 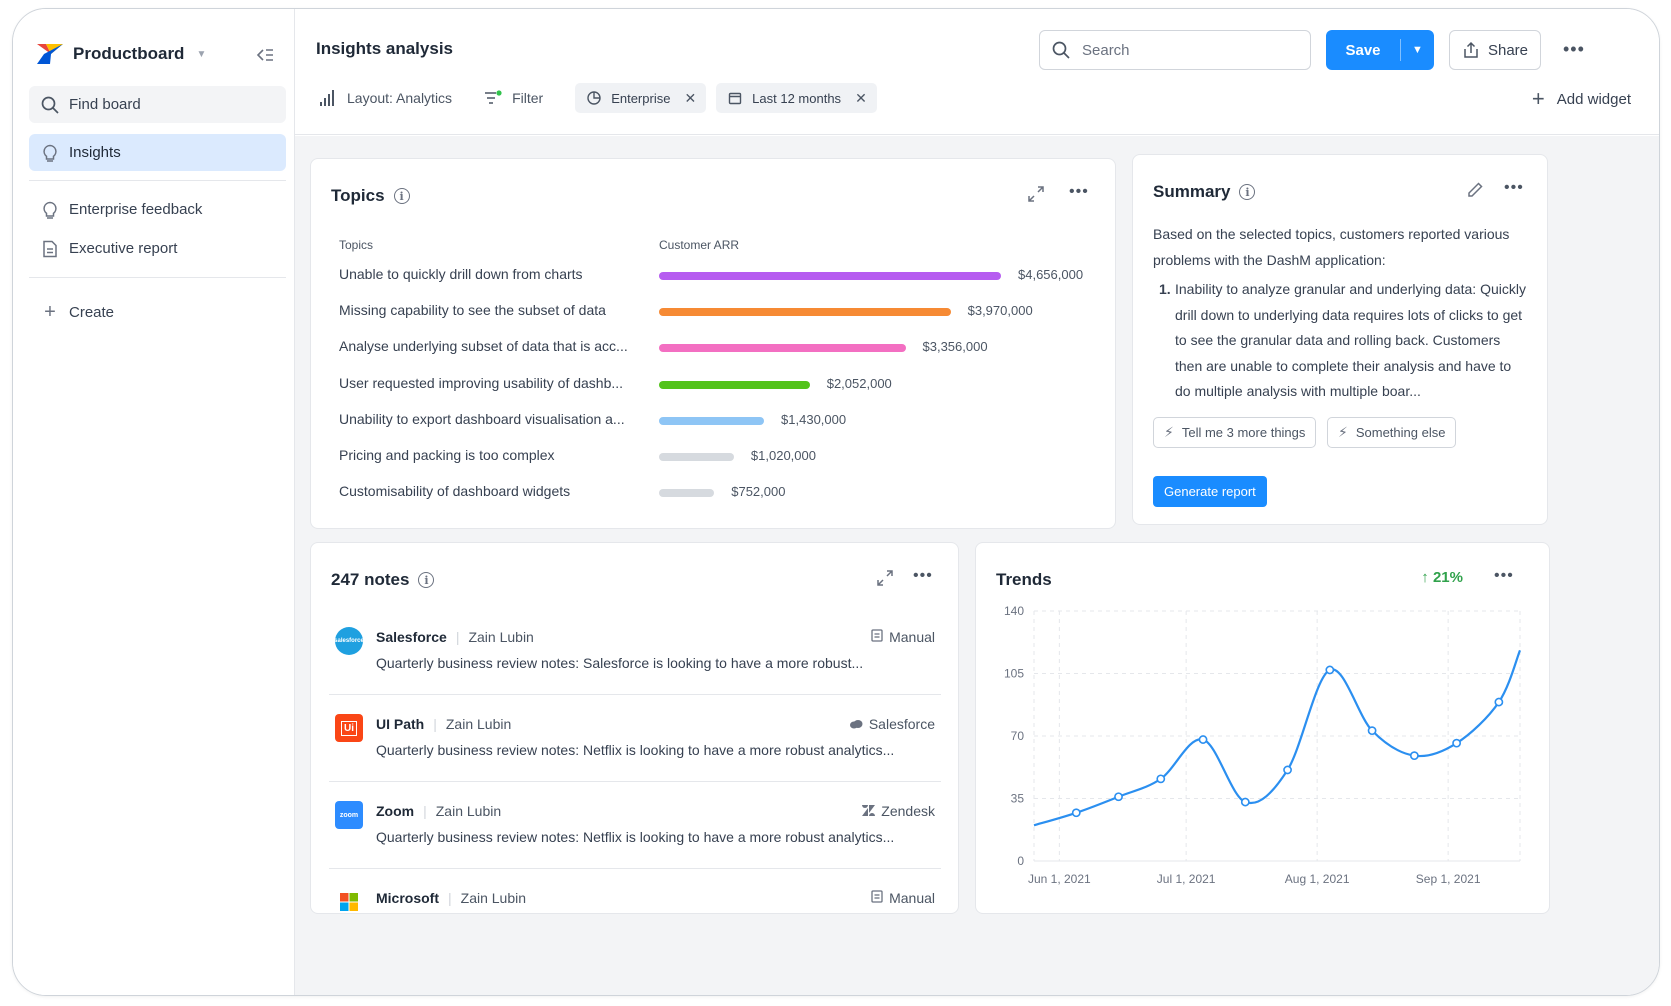 What do you see at coordinates (105, 104) in the screenshot?
I see `find-board-label: Find board` at bounding box center [105, 104].